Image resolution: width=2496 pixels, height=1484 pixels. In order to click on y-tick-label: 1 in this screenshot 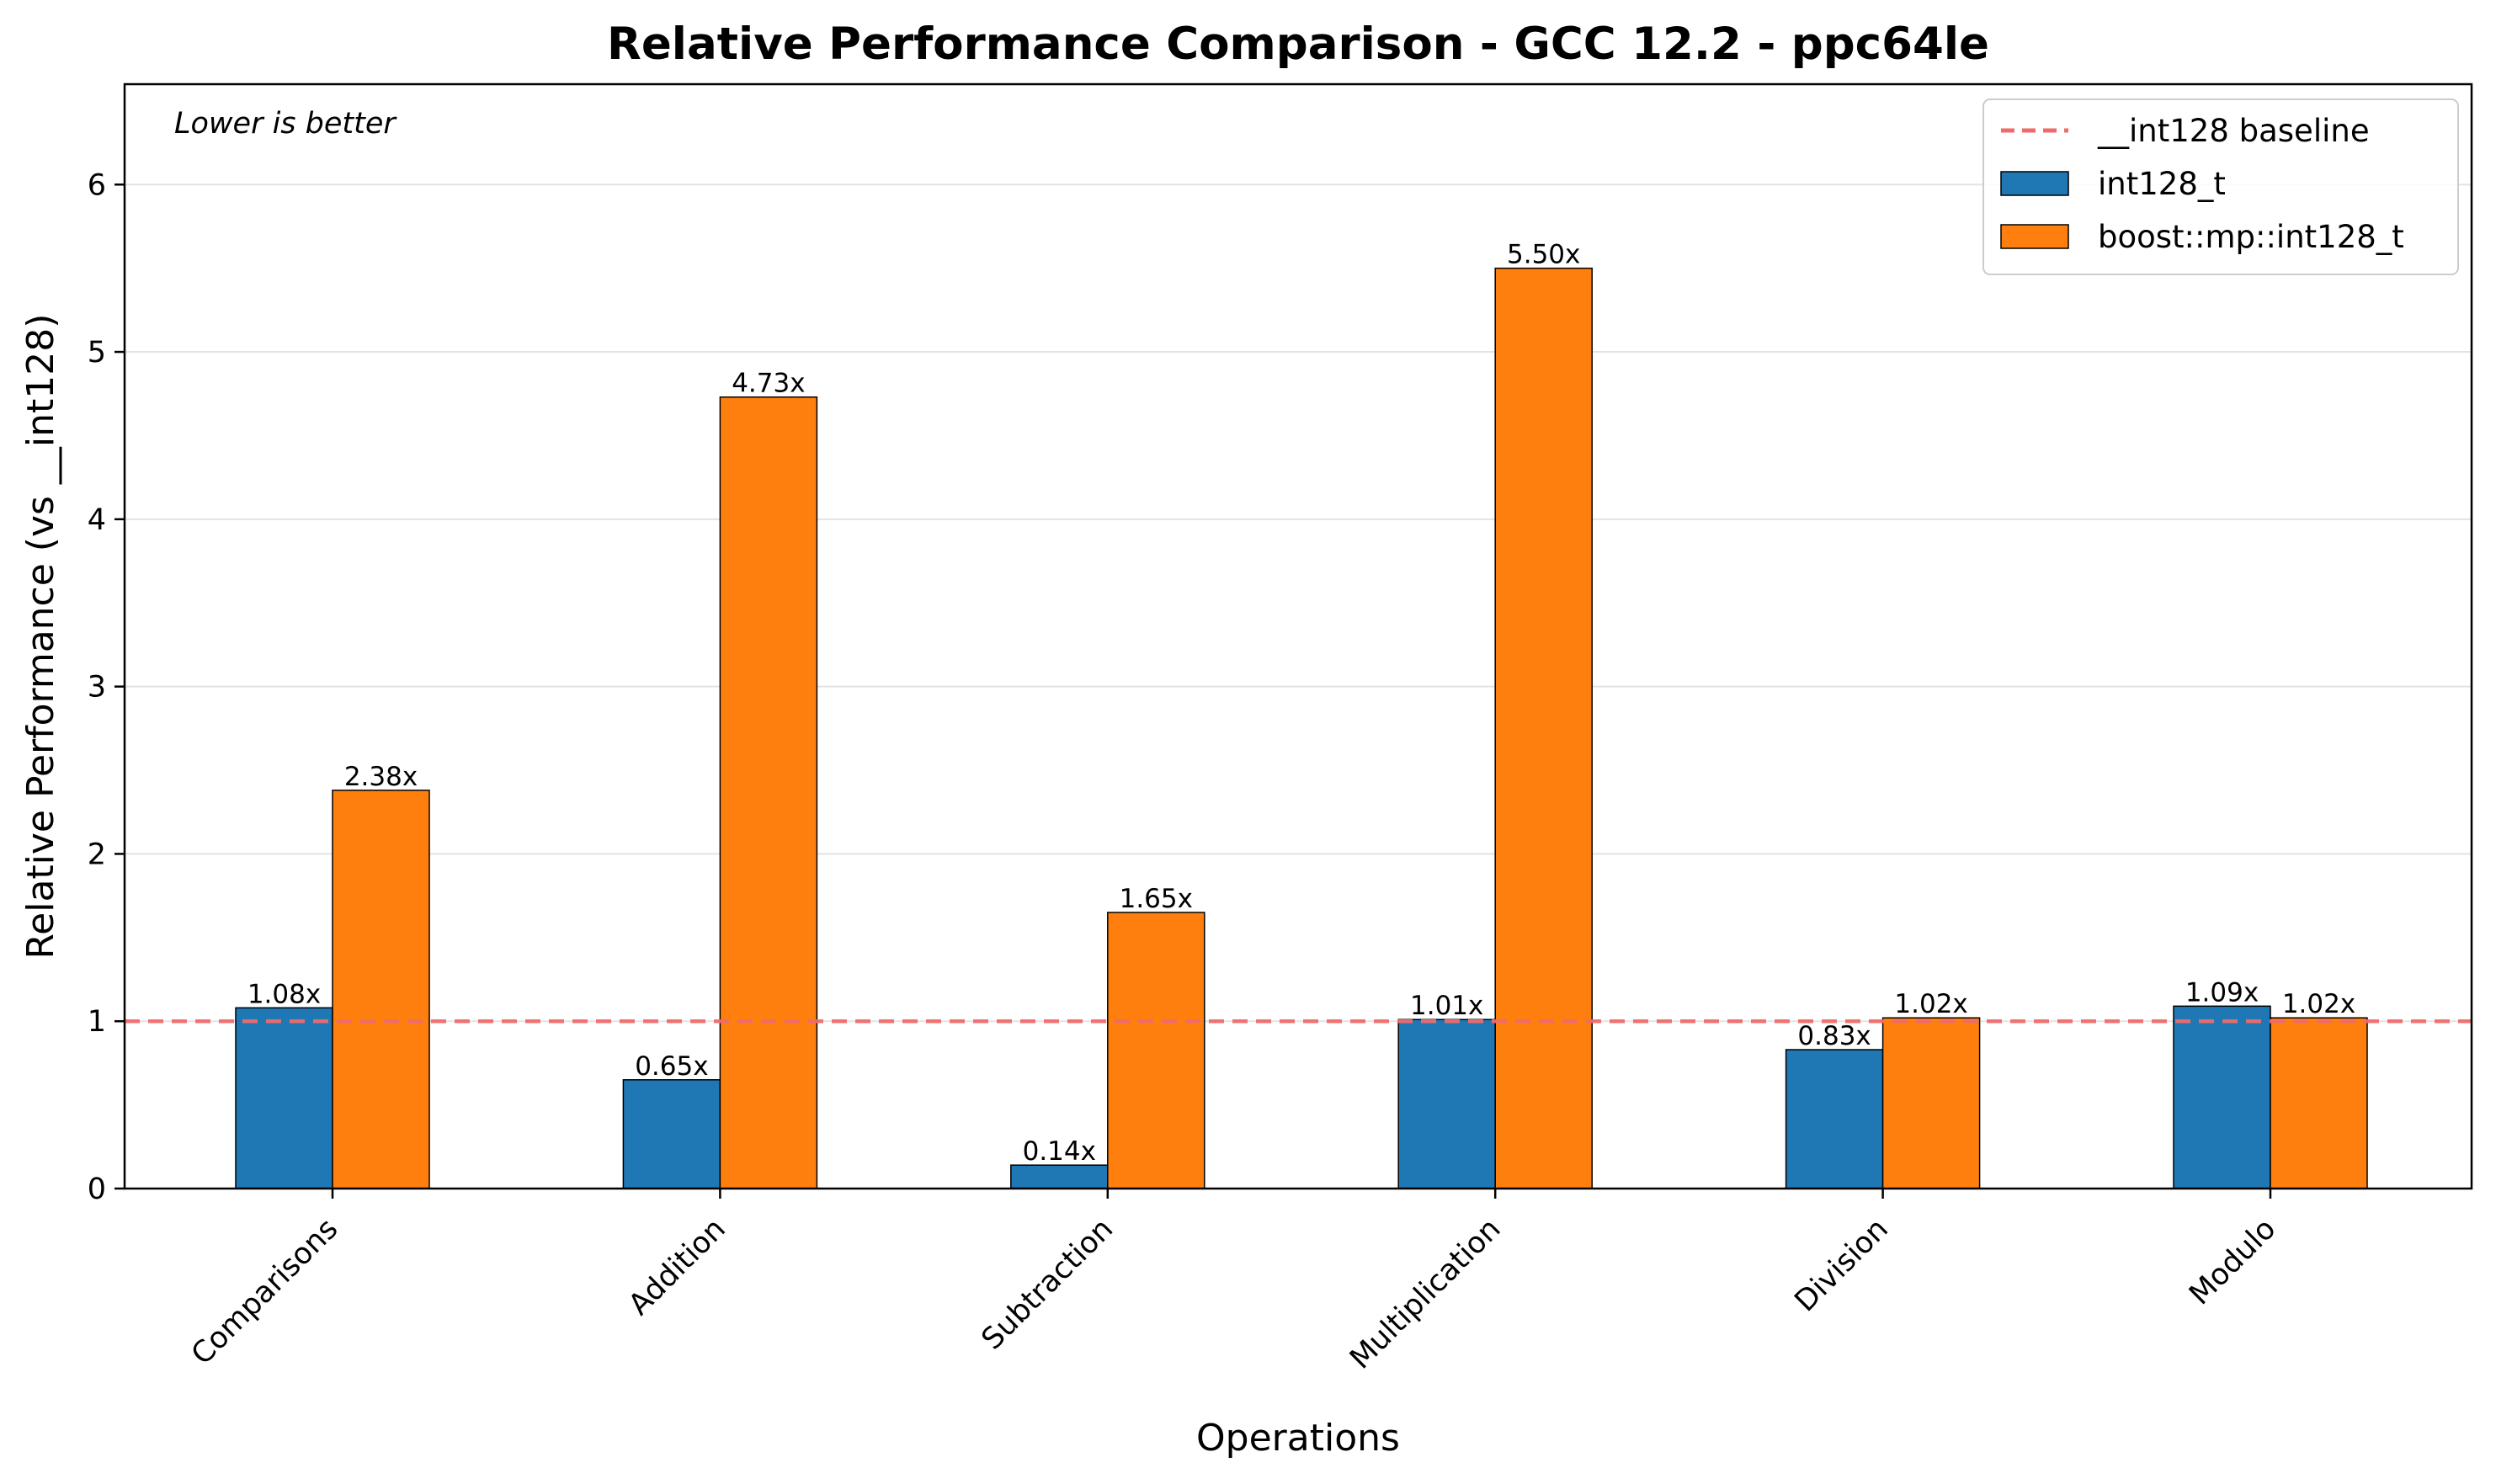, I will do `click(97, 1022)`.